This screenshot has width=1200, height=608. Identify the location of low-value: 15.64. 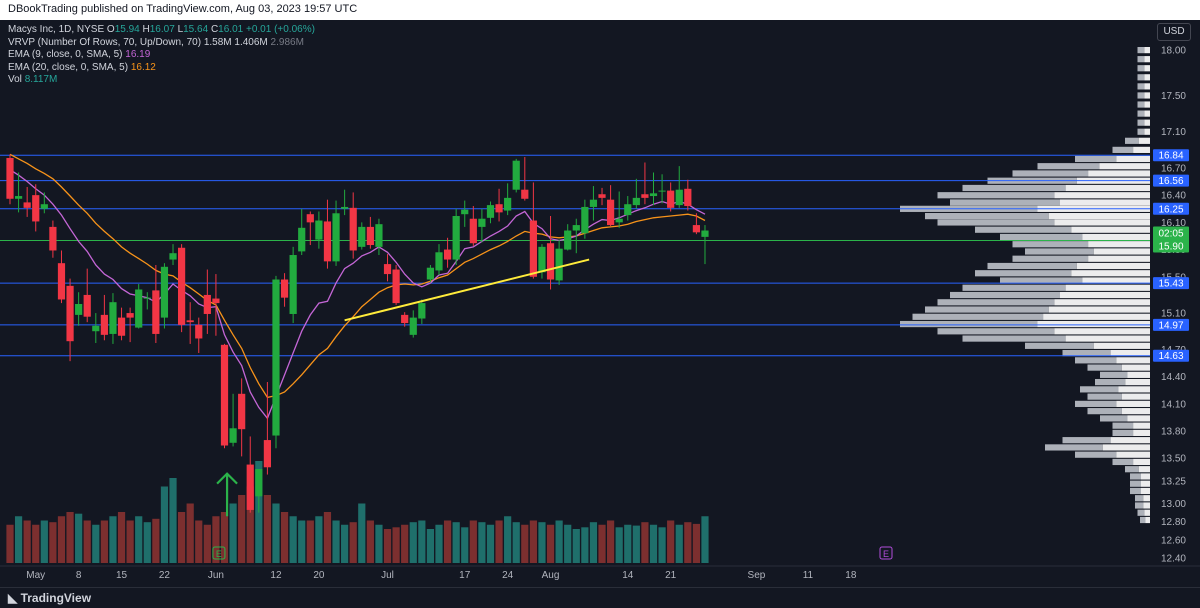
(196, 29).